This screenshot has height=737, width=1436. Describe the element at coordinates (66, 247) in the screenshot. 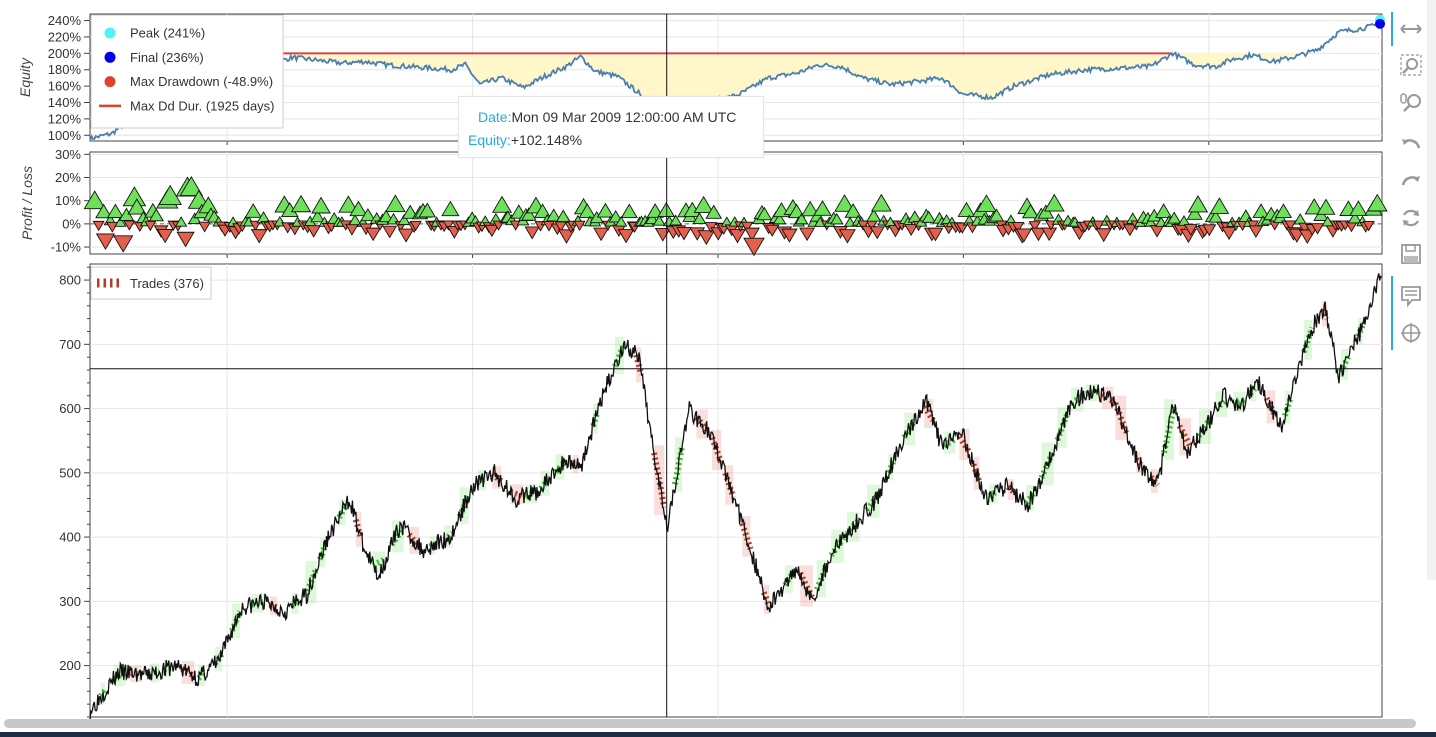

I see `pl-y-tick-label: -10%` at that location.